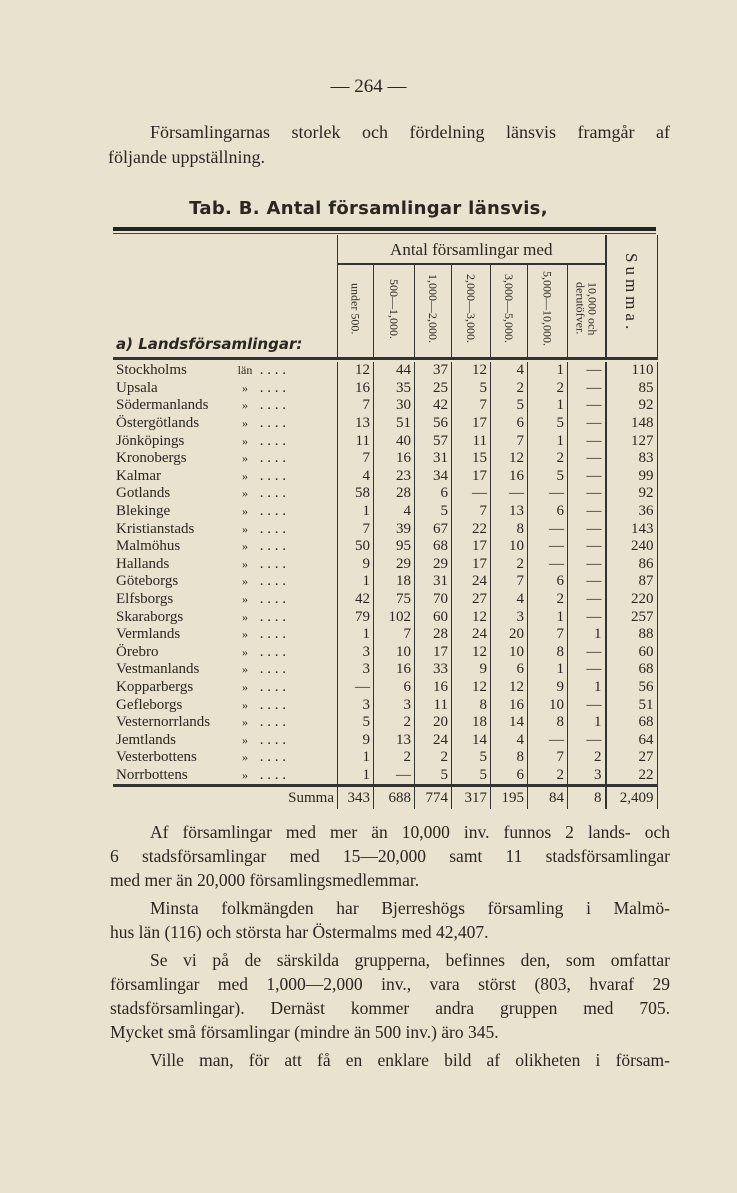 This screenshot has width=737, height=1193. I want to click on county-name: Stockholms, so click(151, 370).